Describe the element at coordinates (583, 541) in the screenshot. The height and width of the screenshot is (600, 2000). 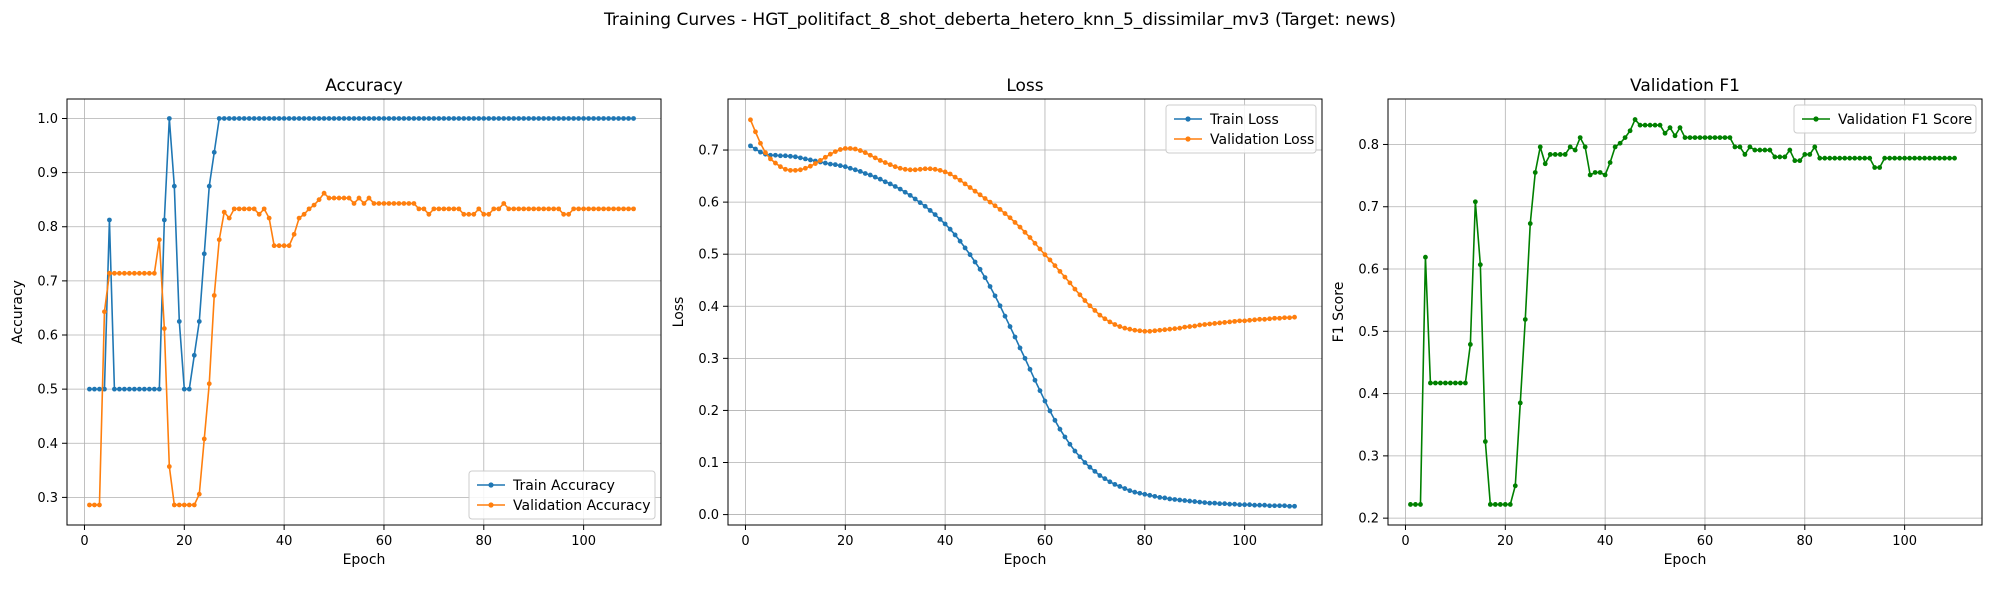
I see `x-tick-label: 100` at that location.